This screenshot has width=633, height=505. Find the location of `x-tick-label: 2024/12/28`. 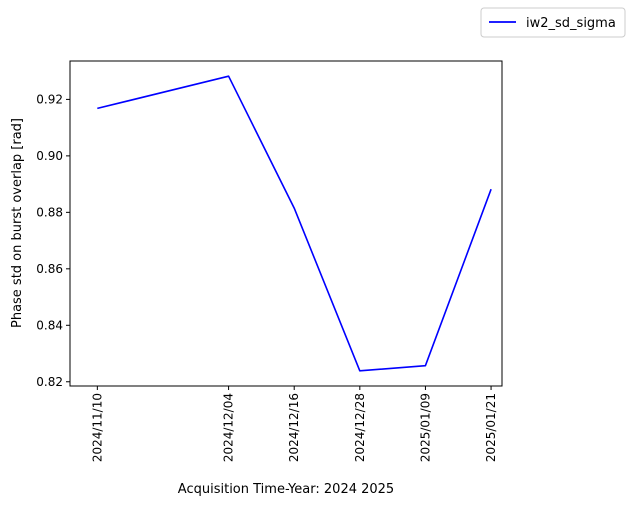

x-tick-label: 2024/12/28 is located at coordinates (360, 427).